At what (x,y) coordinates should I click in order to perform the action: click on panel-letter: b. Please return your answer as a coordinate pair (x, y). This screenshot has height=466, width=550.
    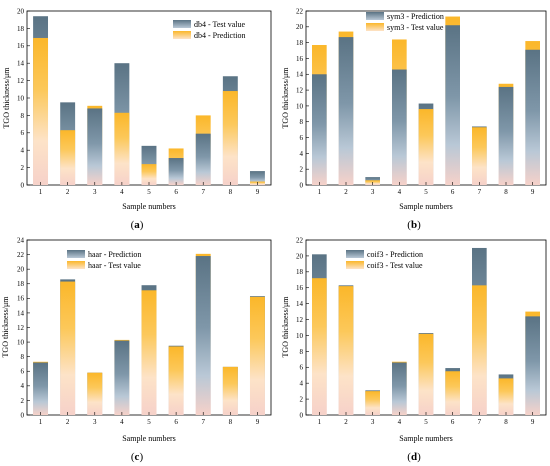
    Looking at the image, I should click on (414, 225).